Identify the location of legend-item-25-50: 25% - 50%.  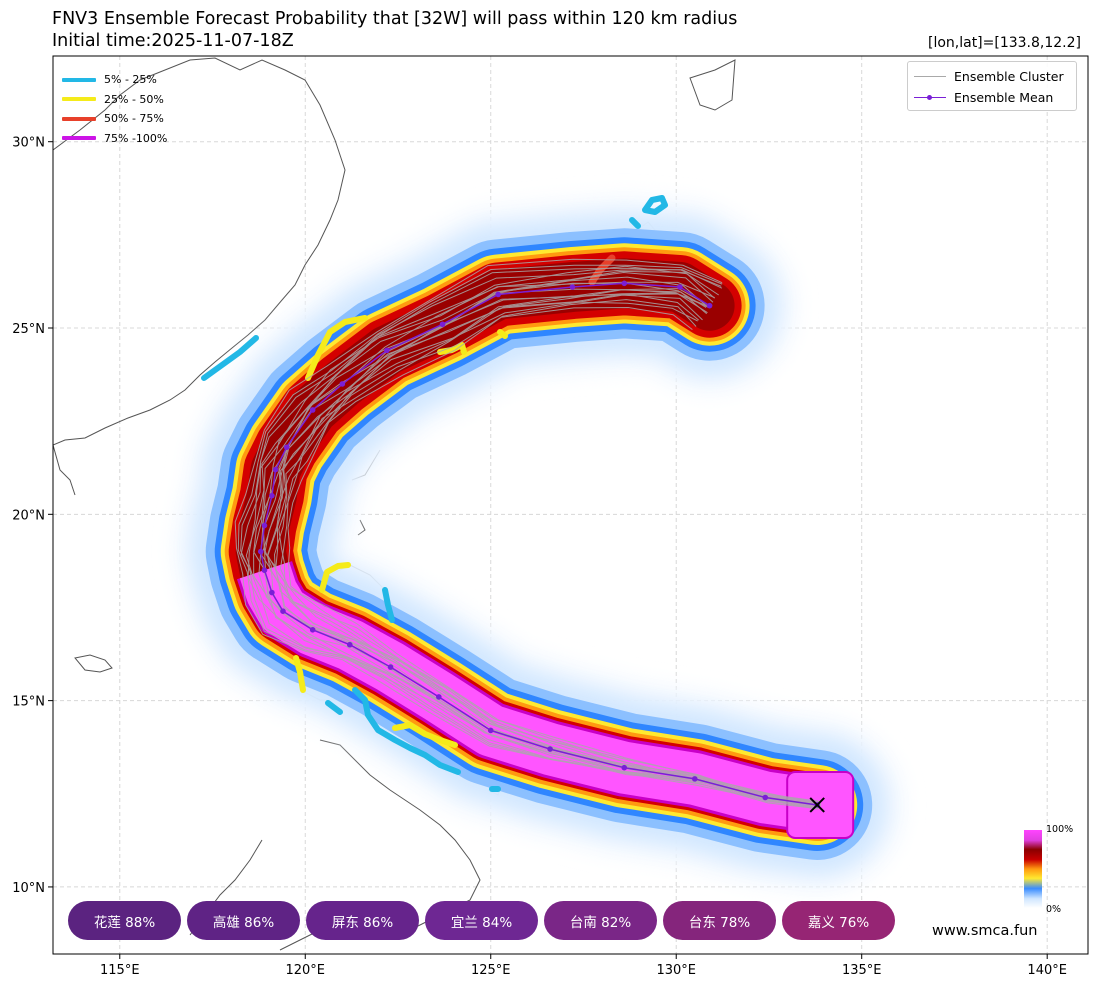
(114, 100).